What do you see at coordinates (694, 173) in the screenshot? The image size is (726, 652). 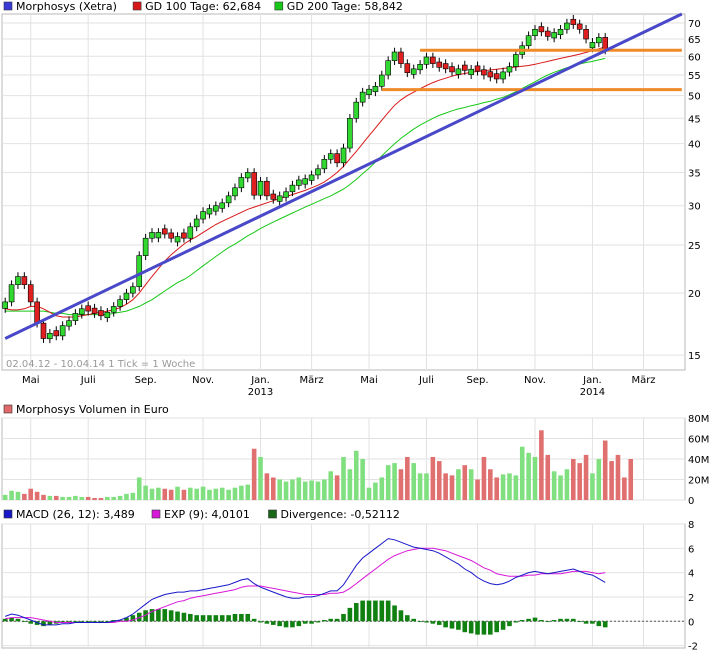 I see `price-y-tick: 35` at bounding box center [694, 173].